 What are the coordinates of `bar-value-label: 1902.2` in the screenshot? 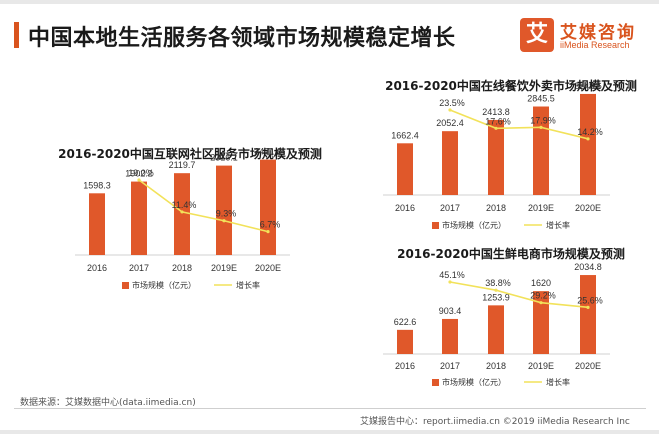 It's located at (139, 174).